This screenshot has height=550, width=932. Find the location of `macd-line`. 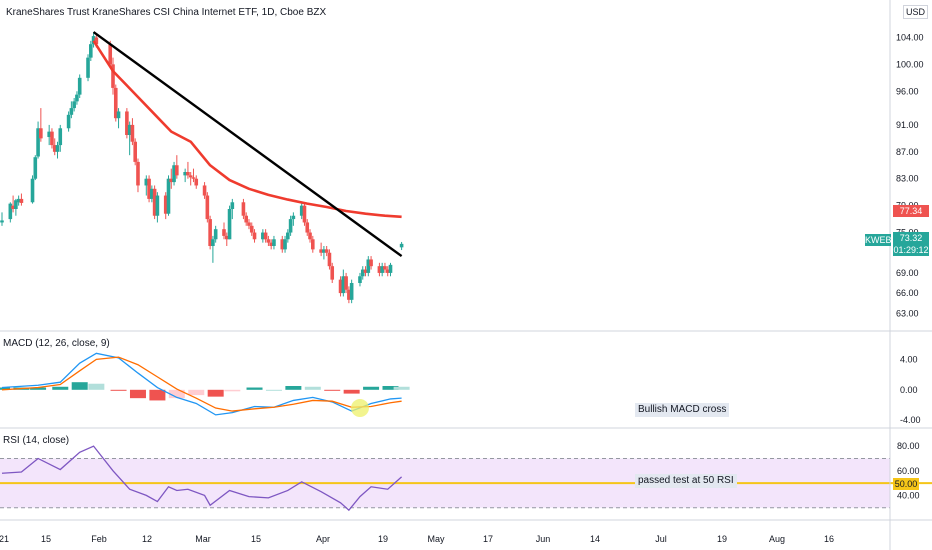

macd-line is located at coordinates (201, 384).